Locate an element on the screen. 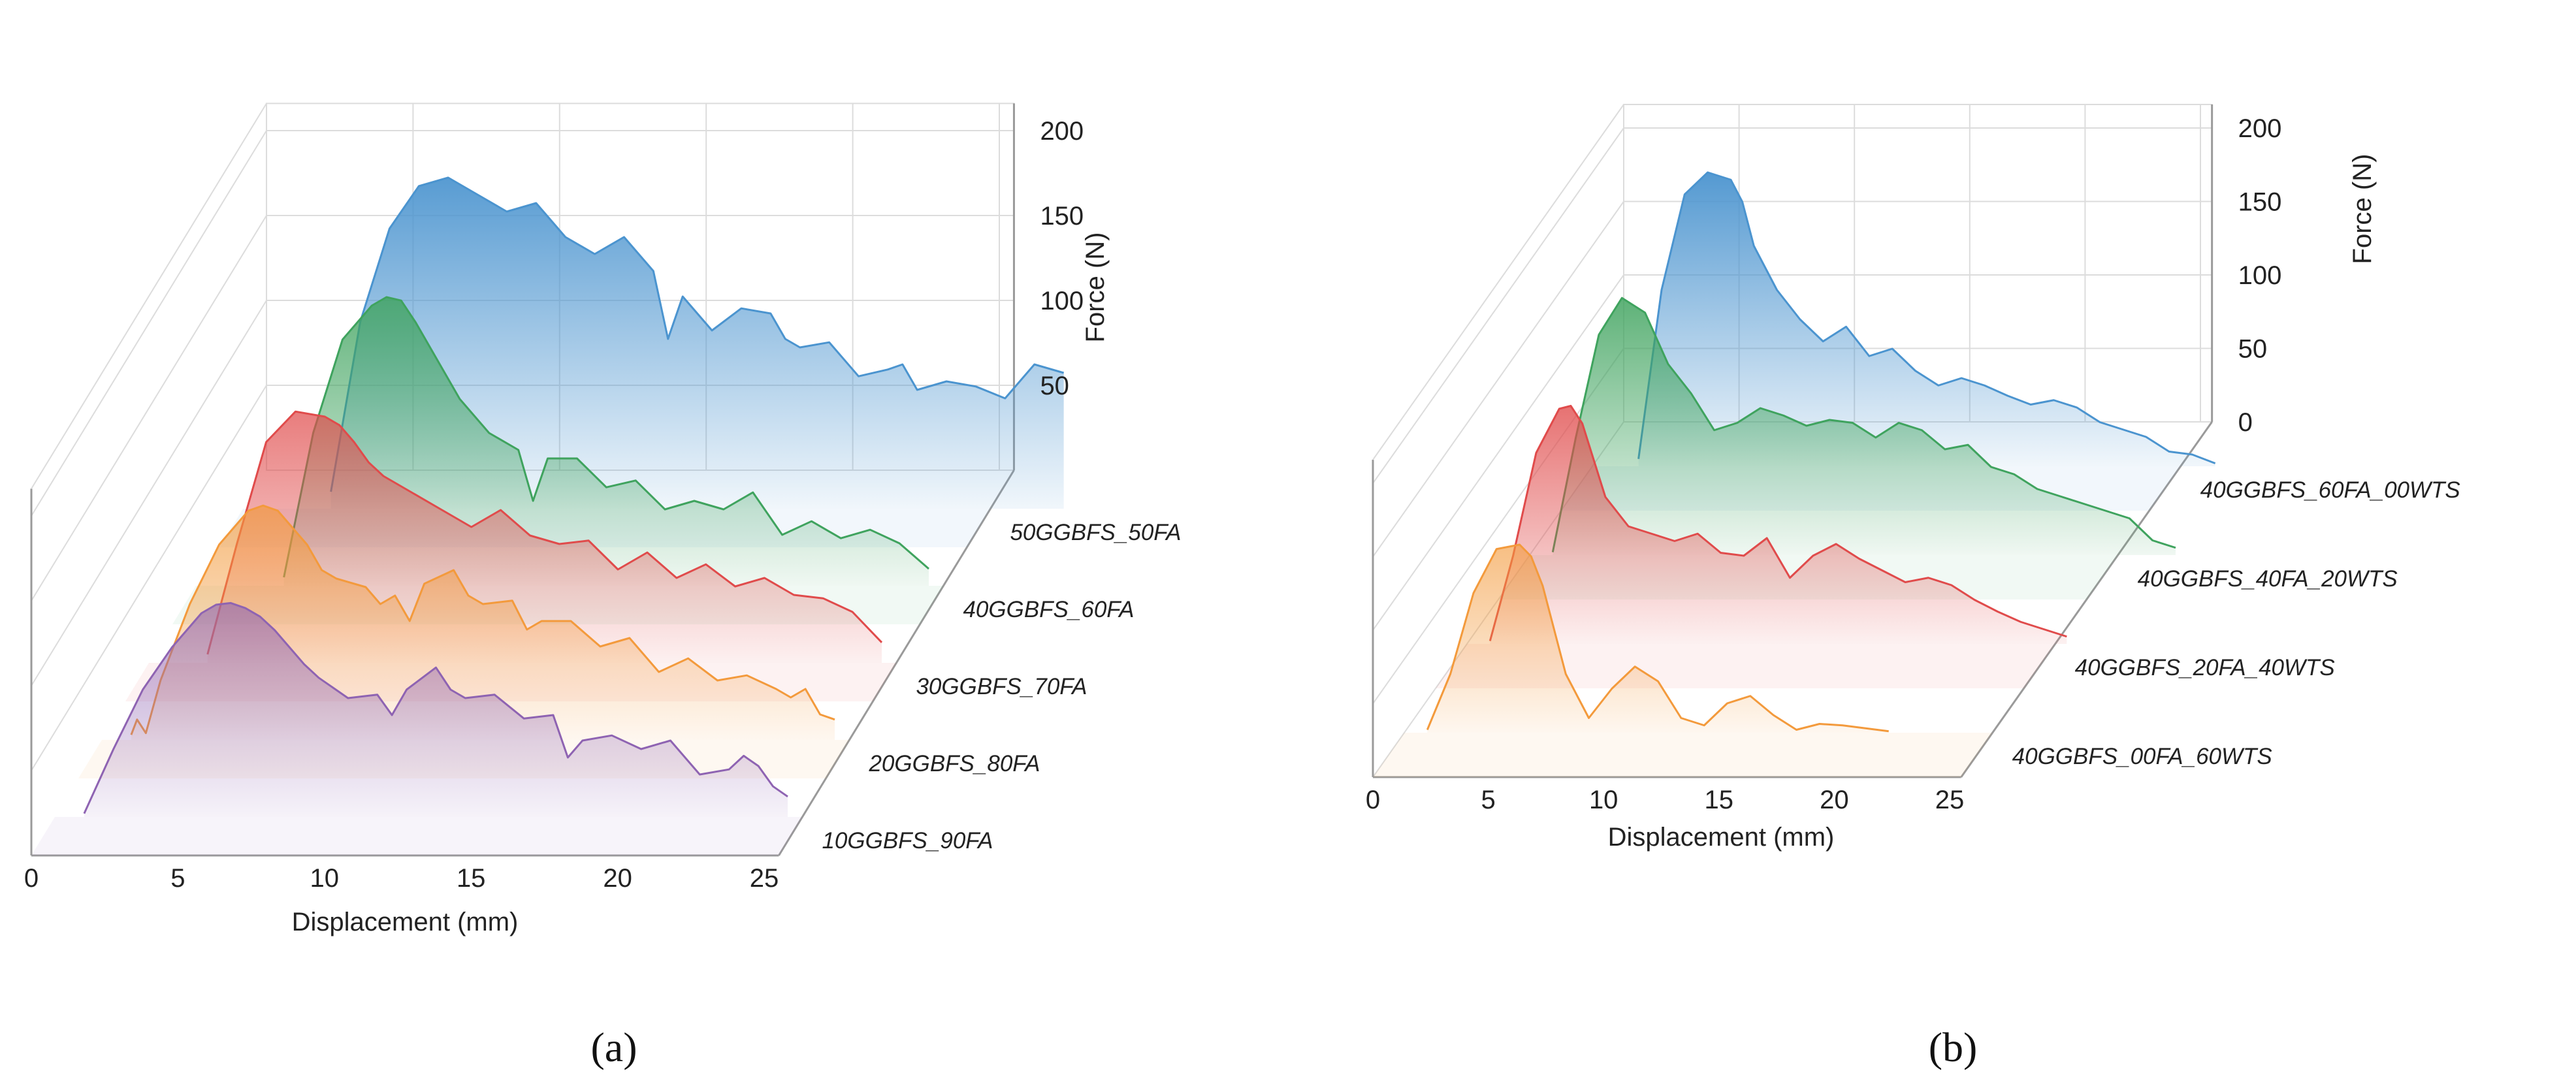 The height and width of the screenshot is (1086, 2576). series-label: 40GGBFS_40FA_20WTS is located at coordinates (2268, 579).